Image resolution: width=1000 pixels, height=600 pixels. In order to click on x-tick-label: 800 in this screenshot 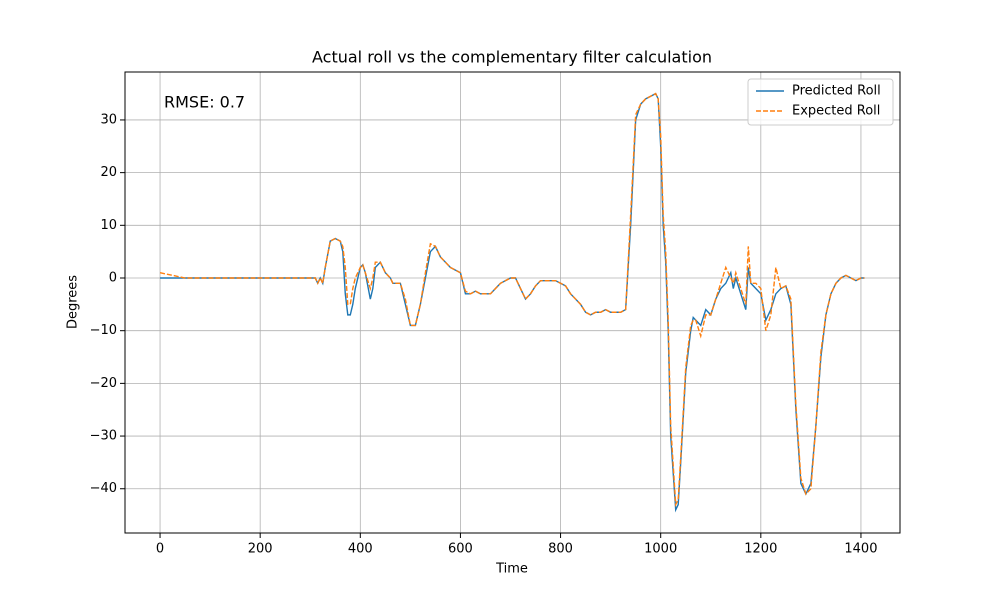, I will do `click(560, 549)`.